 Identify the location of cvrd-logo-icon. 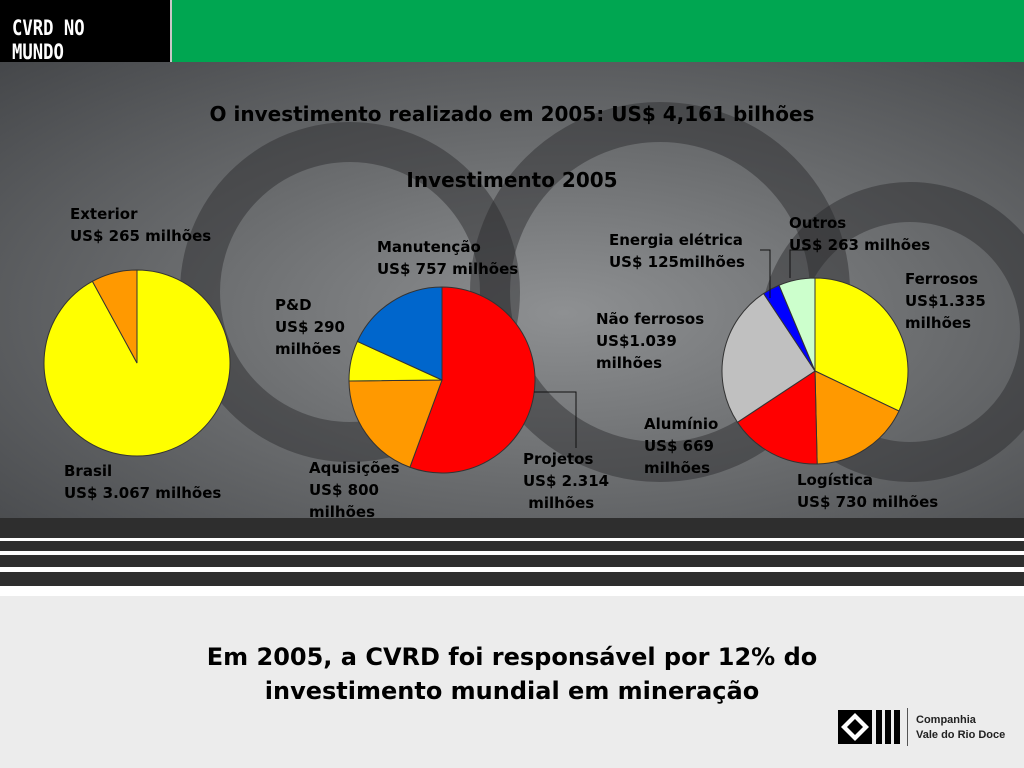
(869, 727).